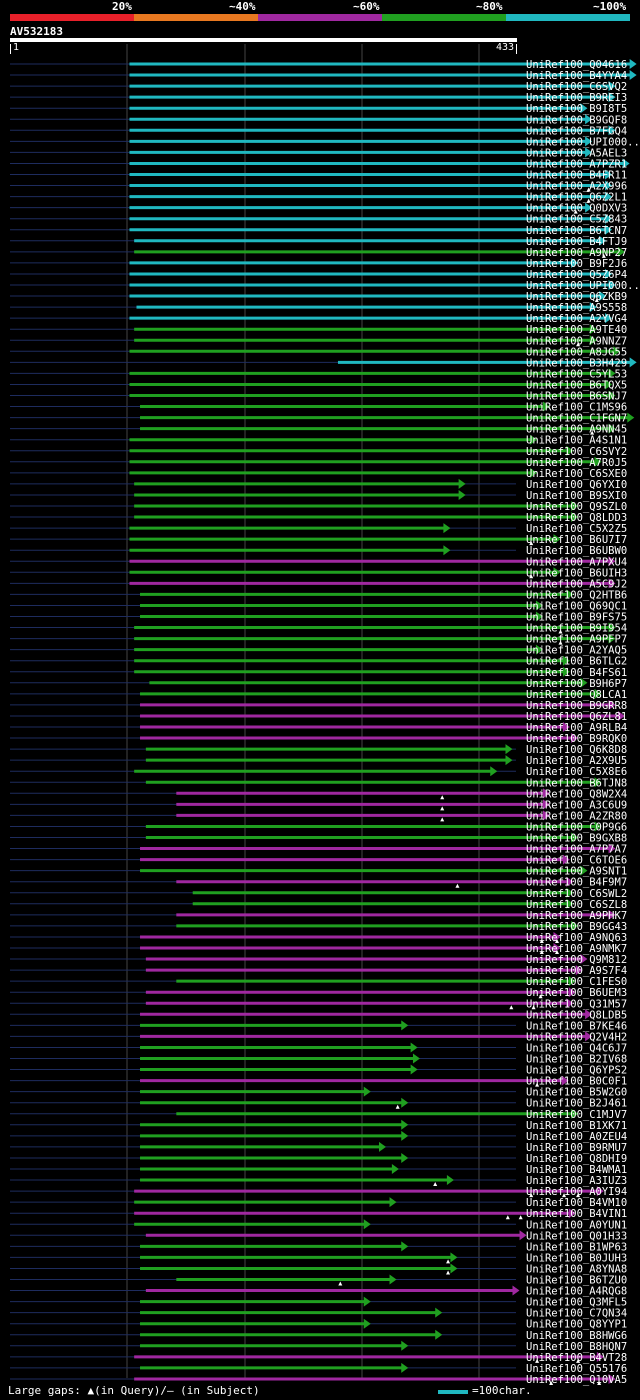 The width and height of the screenshot is (640, 1400). What do you see at coordinates (576, 1247) in the screenshot?
I see `hit-label: UniRef100_B1WP63` at bounding box center [576, 1247].